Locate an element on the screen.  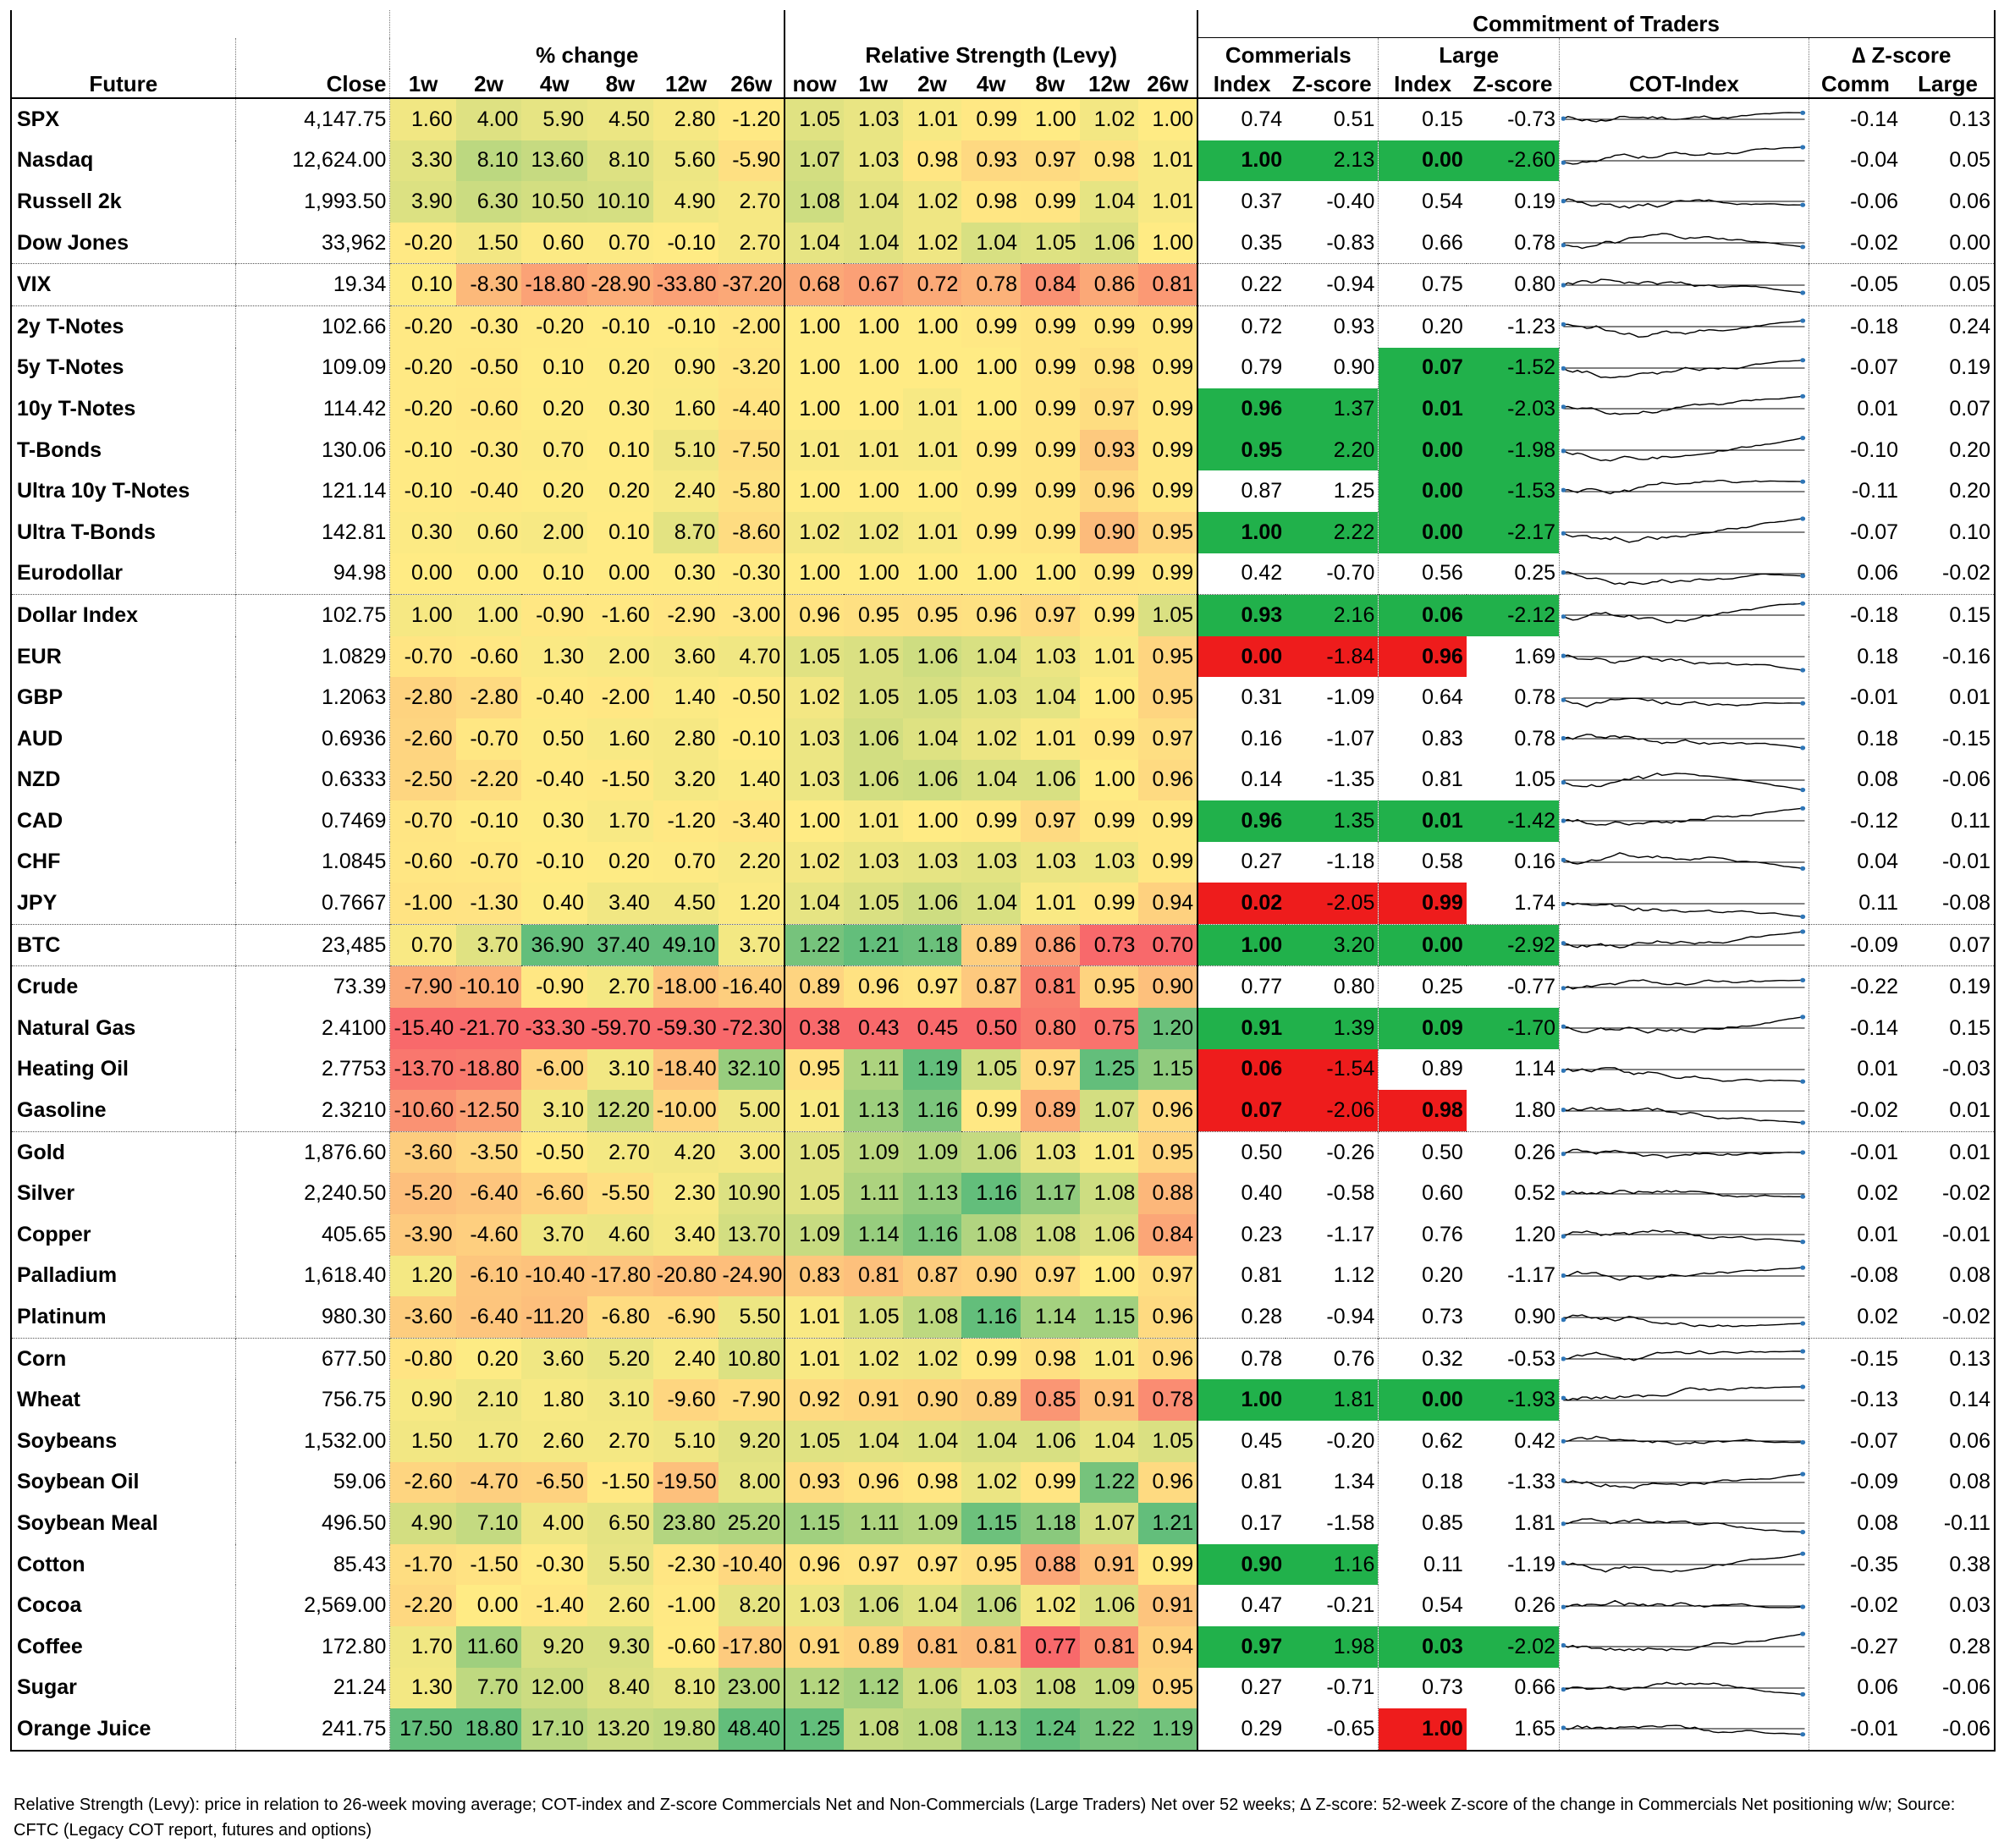
pct-change-cell: -0.70 is located at coordinates (488, 862).